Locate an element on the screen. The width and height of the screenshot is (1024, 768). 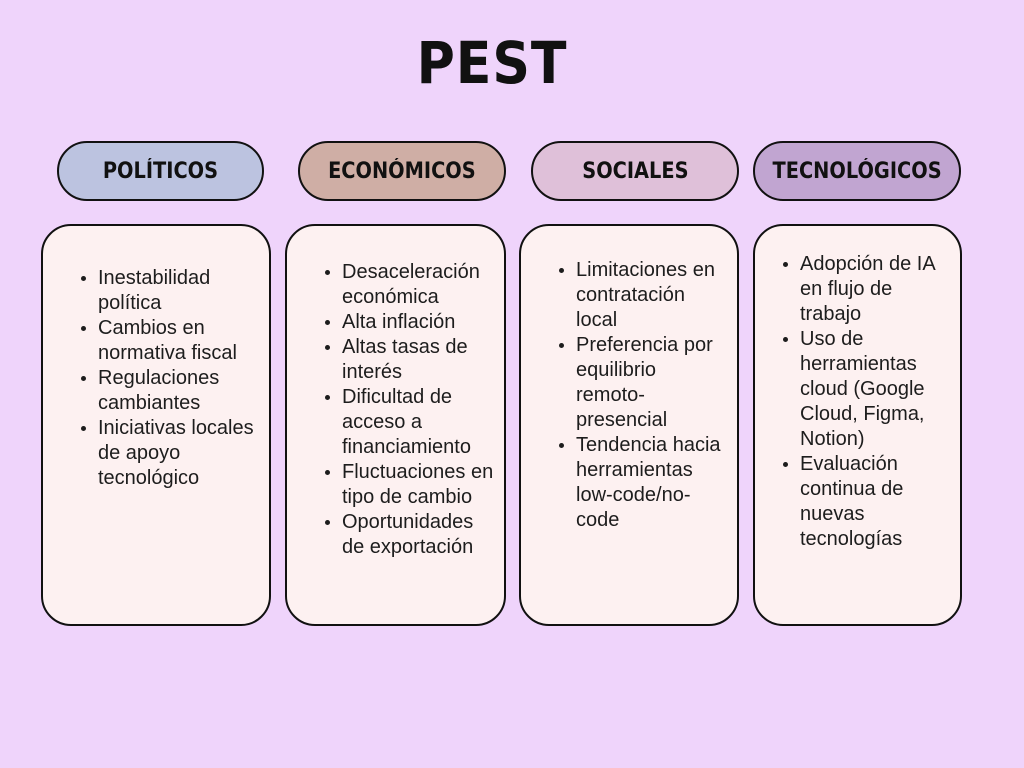
header-label: ECONÓMICOS is located at coordinates (402, 171).